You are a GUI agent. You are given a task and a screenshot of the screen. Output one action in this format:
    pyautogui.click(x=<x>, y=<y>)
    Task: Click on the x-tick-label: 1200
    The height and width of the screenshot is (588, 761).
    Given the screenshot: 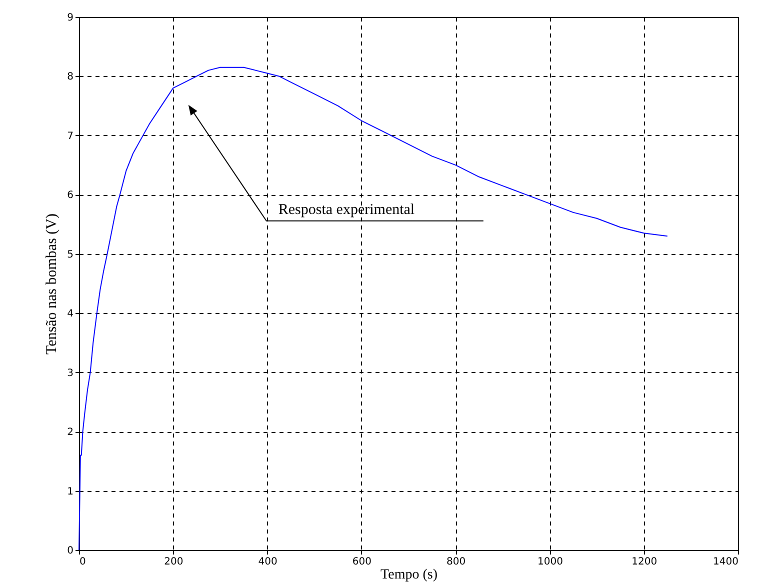 What is the action you would take?
    pyautogui.click(x=645, y=562)
    